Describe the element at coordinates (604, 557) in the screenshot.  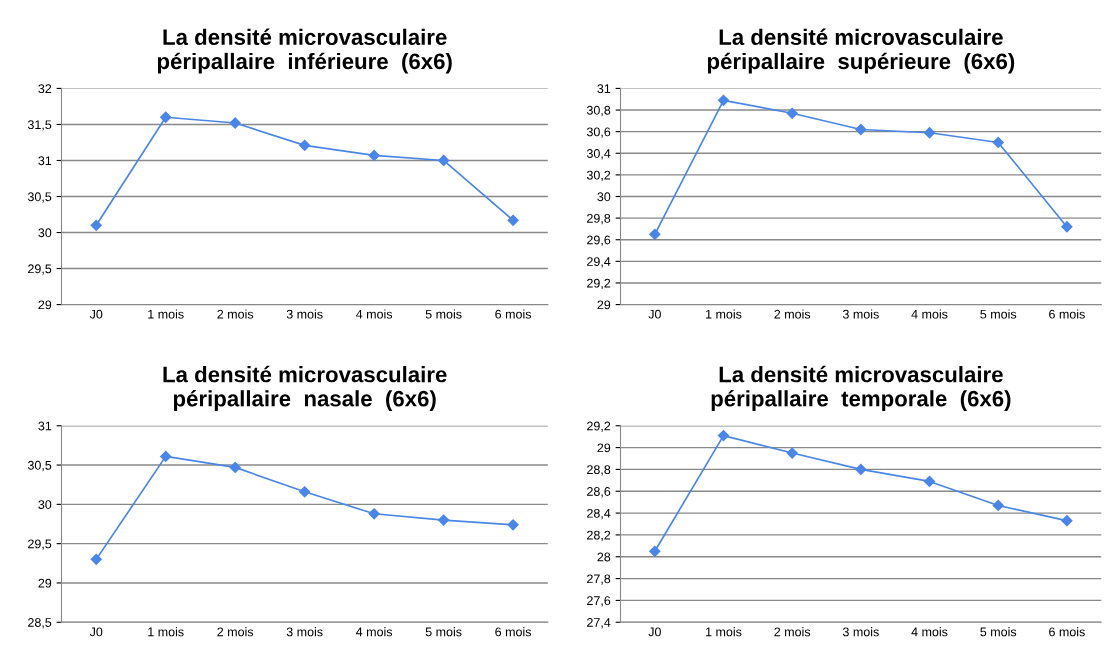
I see `y-tick-label: 28` at that location.